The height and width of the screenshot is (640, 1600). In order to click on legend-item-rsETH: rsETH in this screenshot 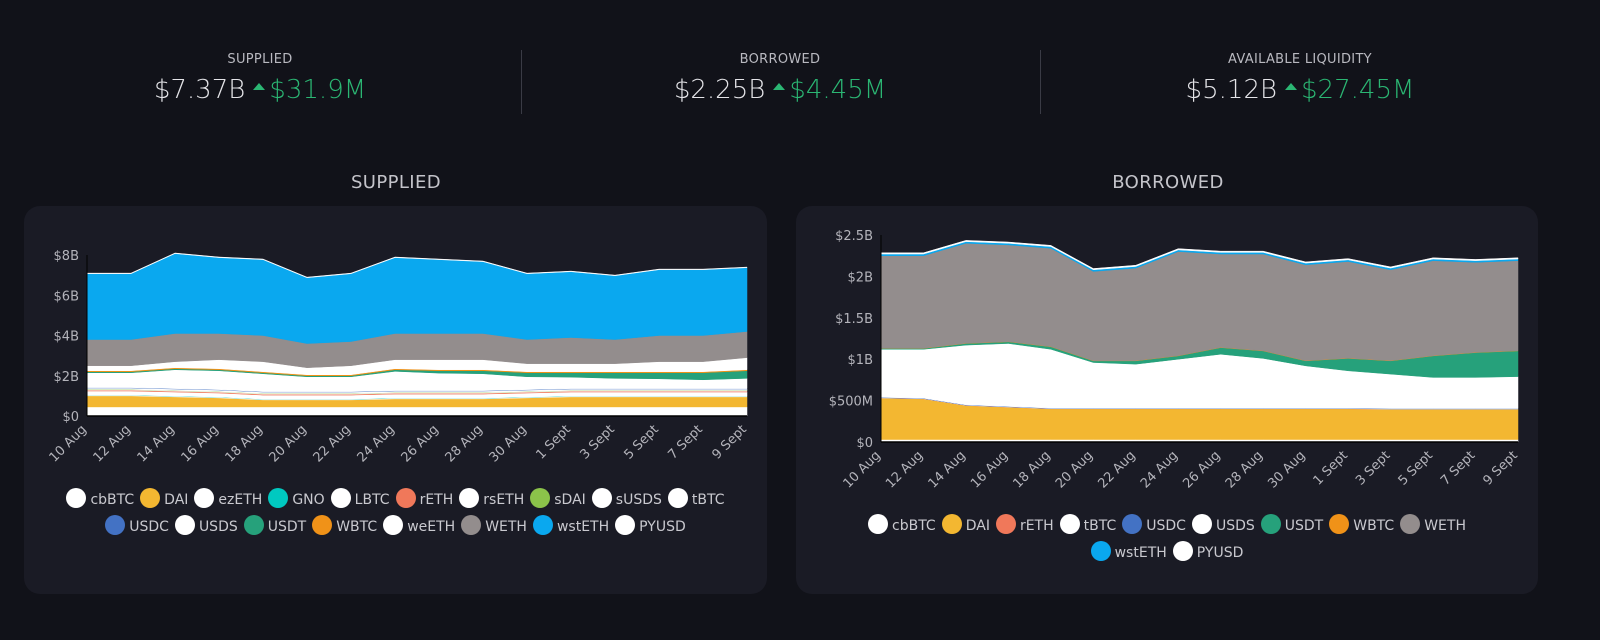, I will do `click(491, 500)`.